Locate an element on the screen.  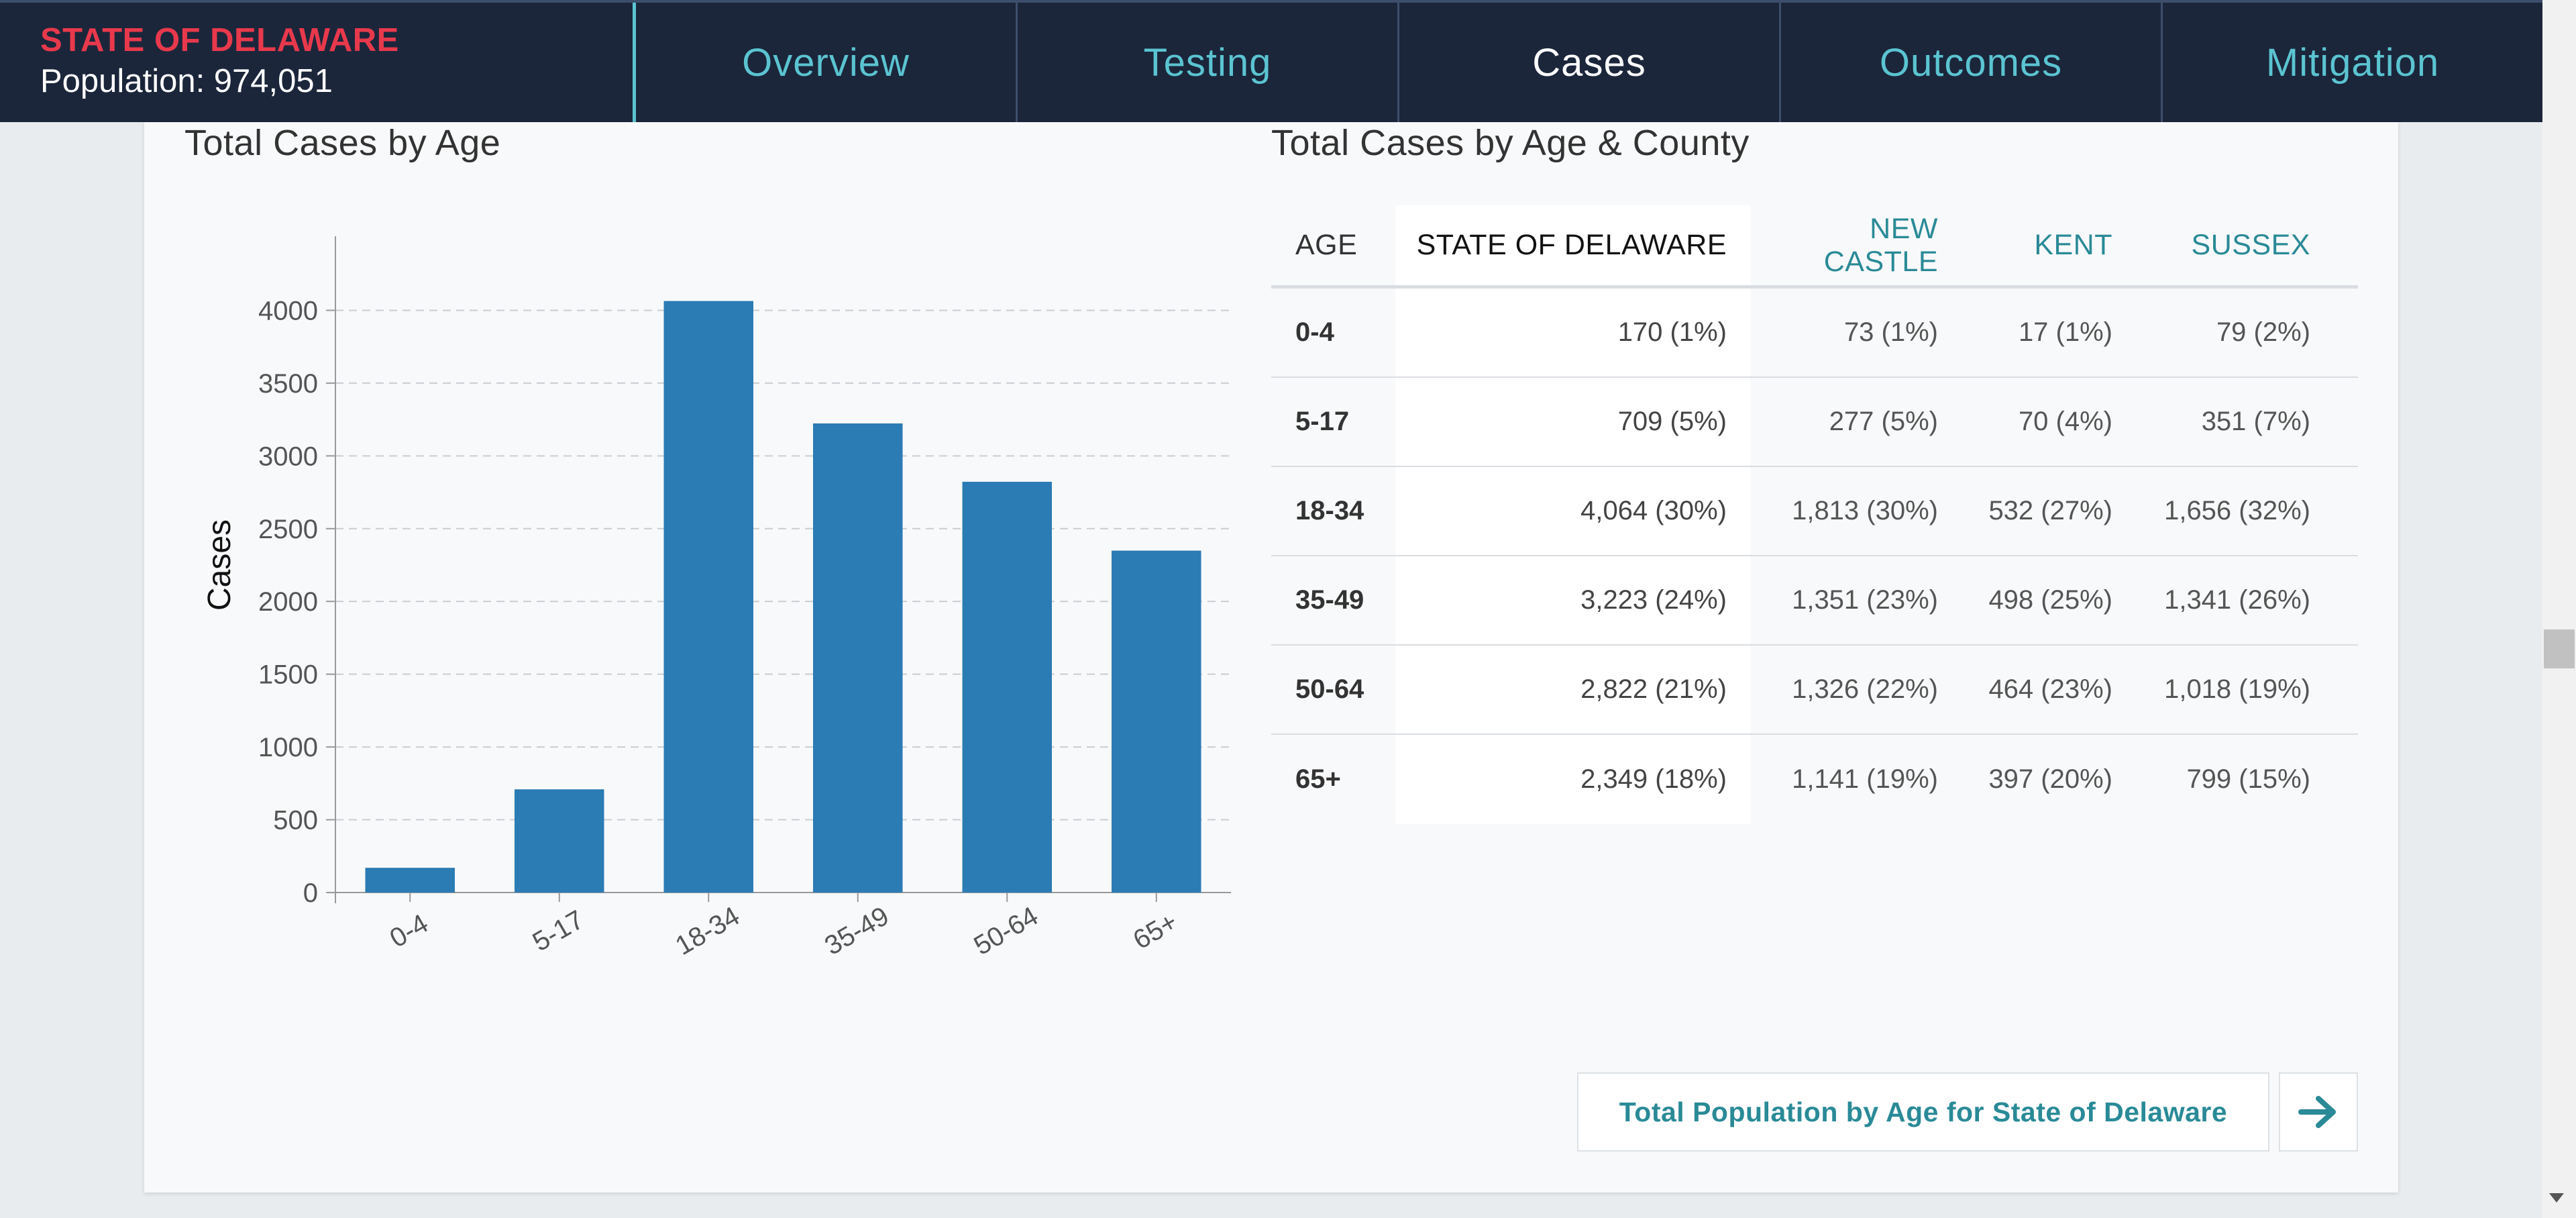
cell-age: 65+ is located at coordinates (1318, 779).